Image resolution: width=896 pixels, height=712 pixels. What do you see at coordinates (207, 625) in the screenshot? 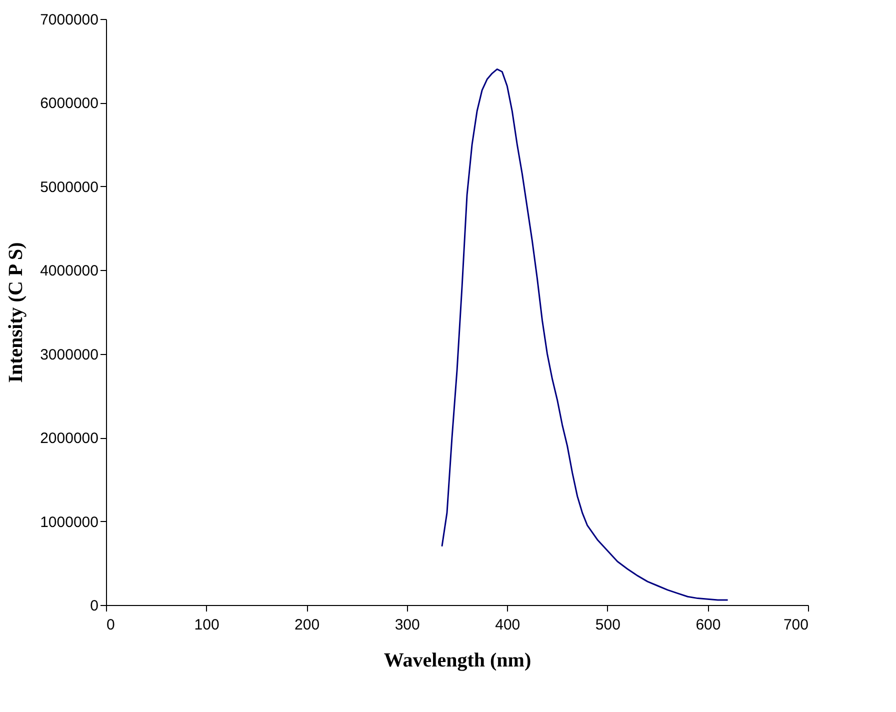
I see `x-tick-label: 100` at bounding box center [207, 625].